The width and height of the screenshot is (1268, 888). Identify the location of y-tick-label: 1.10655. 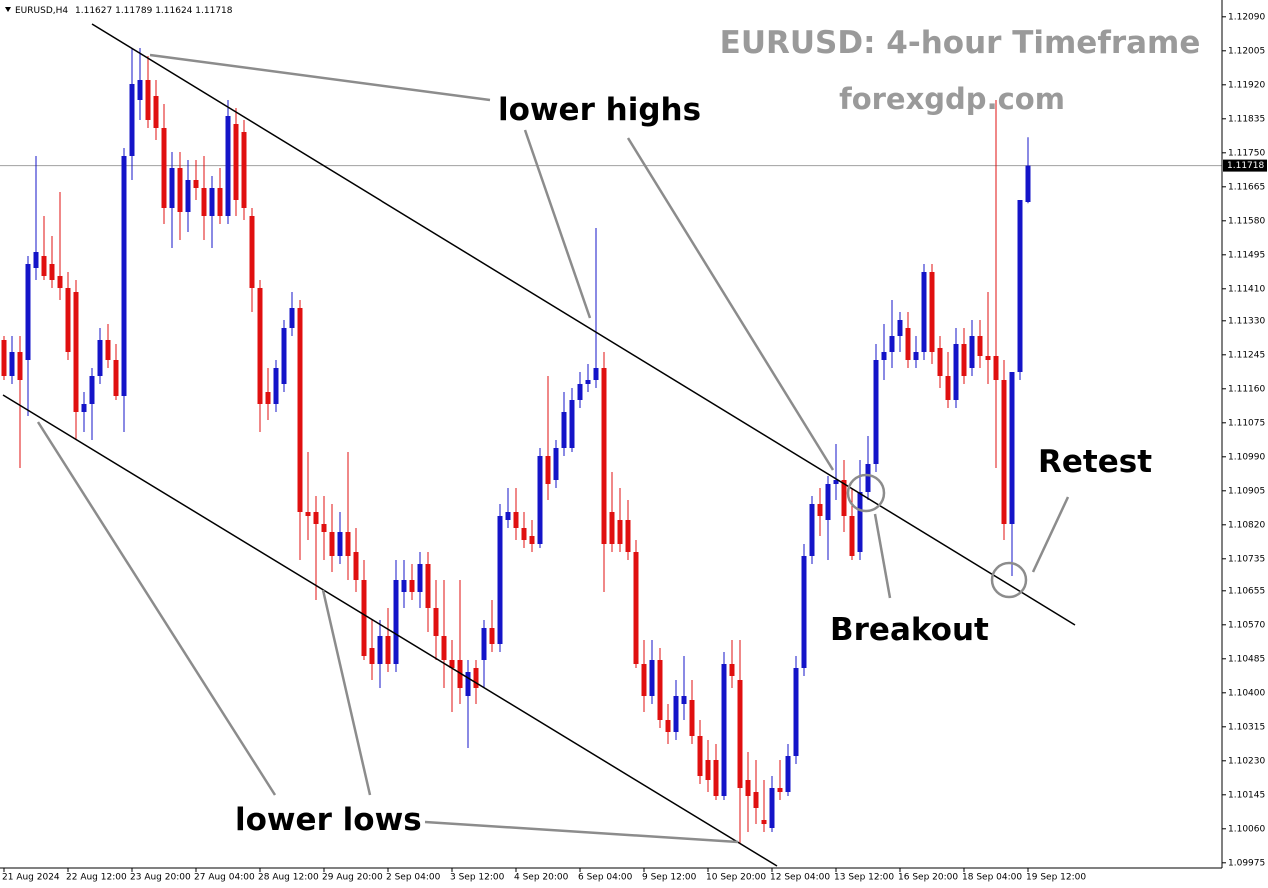
(1246, 591).